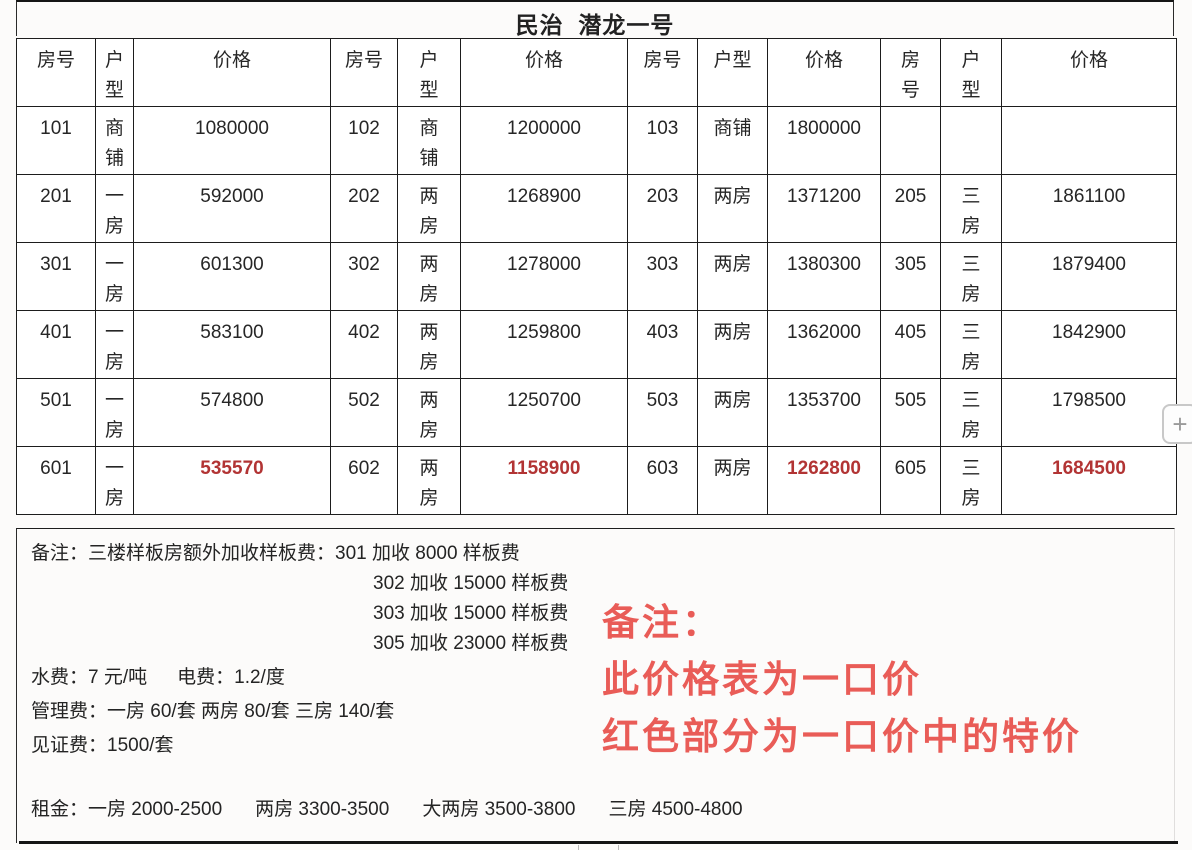 The image size is (1192, 850). Describe the element at coordinates (824, 140) in the screenshot. I see `price-cell: 1800000` at that location.